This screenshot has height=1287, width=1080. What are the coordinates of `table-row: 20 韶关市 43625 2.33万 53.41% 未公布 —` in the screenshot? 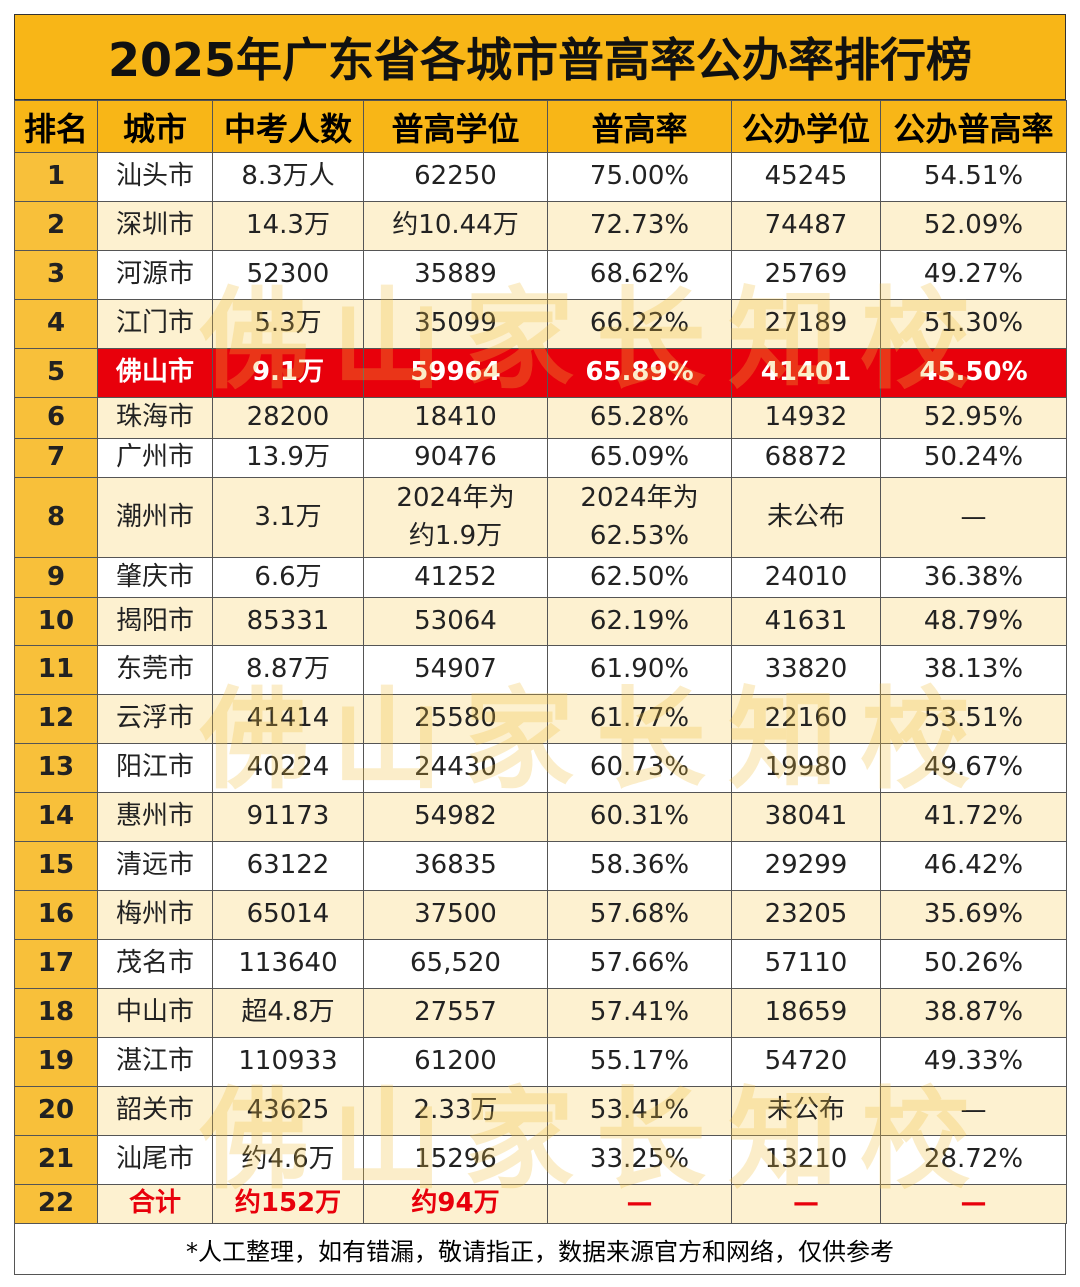 It's located at (540, 1111).